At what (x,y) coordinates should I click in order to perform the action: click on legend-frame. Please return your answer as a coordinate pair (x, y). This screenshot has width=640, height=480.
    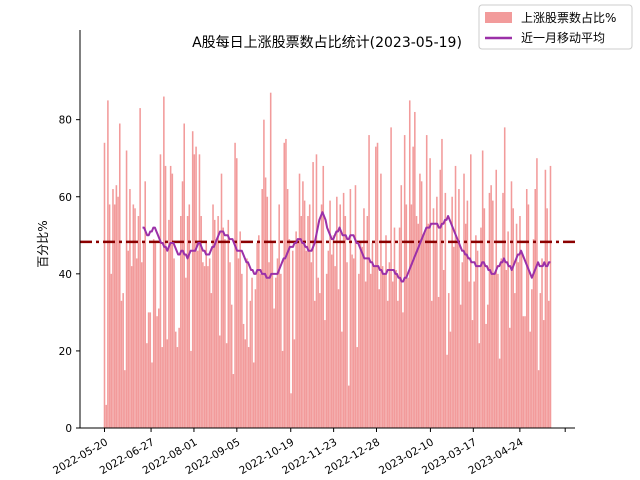
    Looking at the image, I should click on (555, 27).